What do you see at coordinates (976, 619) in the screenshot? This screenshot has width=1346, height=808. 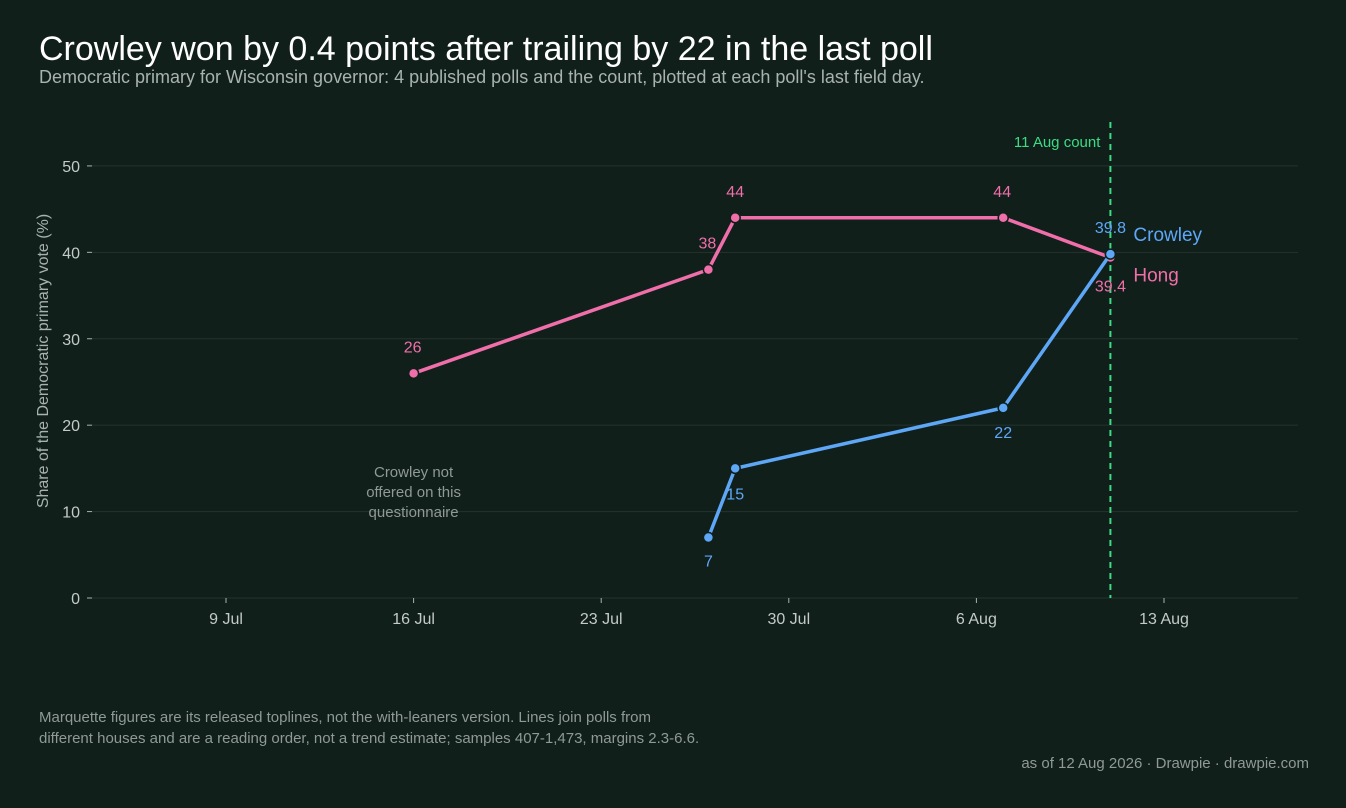 I see `x-tick-label: 6 Aug` at bounding box center [976, 619].